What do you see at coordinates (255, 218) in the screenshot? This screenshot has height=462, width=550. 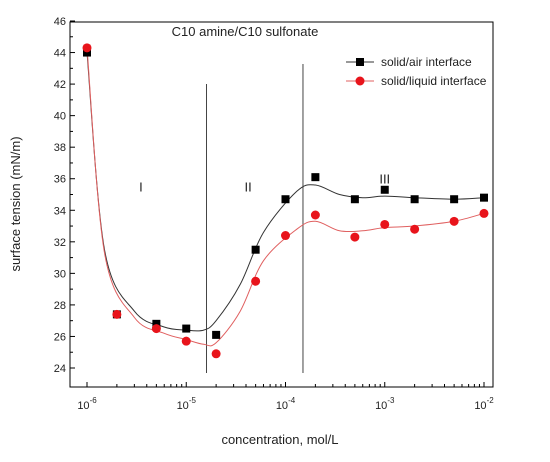 I see `region-dividers` at bounding box center [255, 218].